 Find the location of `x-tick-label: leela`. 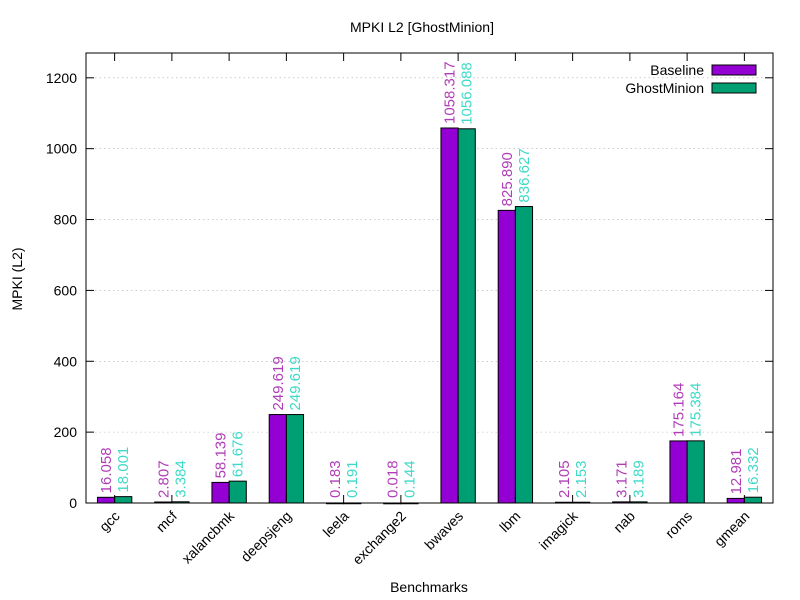

x-tick-label: leela is located at coordinates (336, 524).